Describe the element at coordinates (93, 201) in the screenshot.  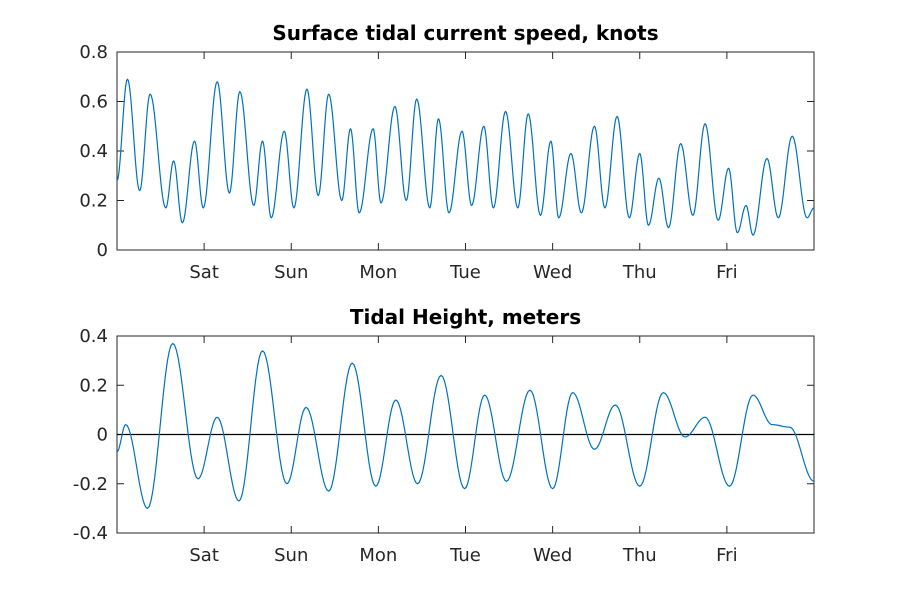
I see `current-speed-y-tick-label: 0.2` at that location.